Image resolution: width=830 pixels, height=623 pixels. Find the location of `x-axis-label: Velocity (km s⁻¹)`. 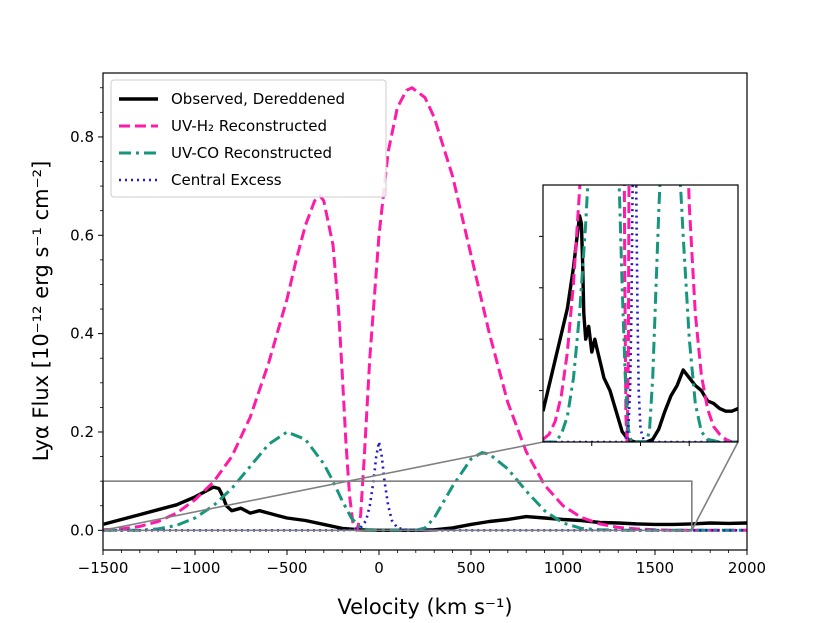

x-axis-label: Velocity (km s⁻¹) is located at coordinates (424, 607).